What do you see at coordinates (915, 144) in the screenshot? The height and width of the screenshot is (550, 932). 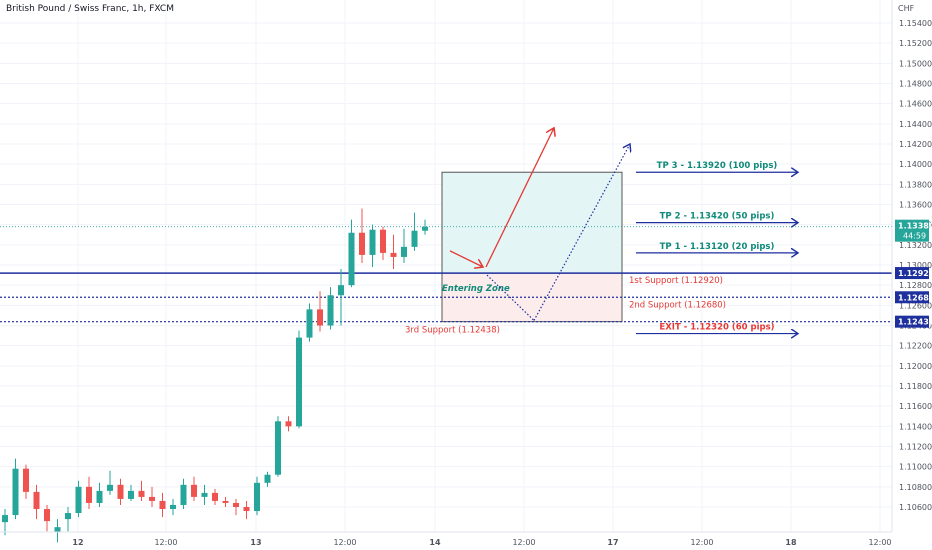 I see `y-tick-label: 1.14200` at bounding box center [915, 144].